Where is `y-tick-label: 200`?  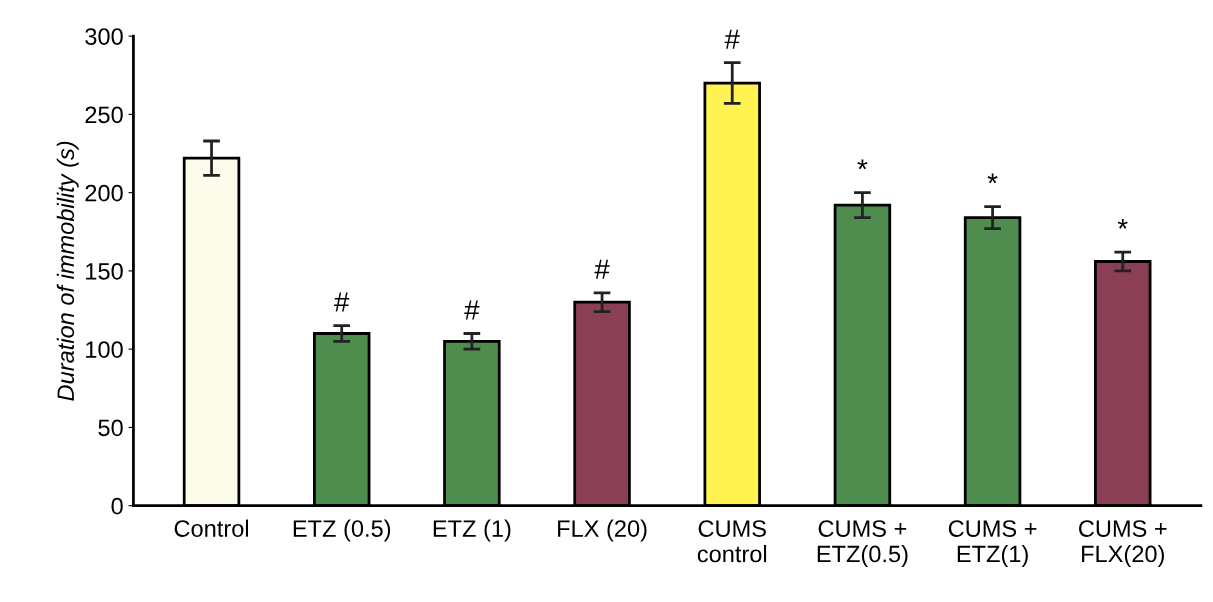 y-tick-label: 200 is located at coordinates (104, 193).